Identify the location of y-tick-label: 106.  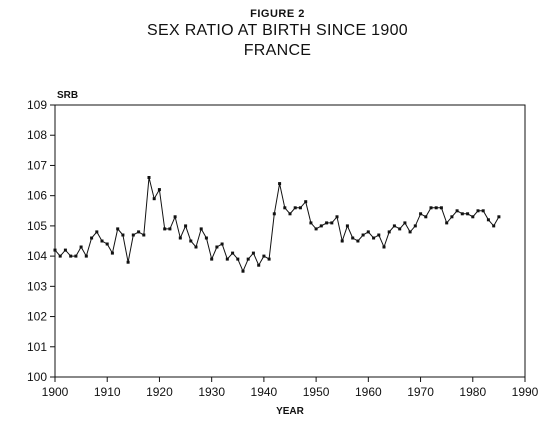
(37, 196).